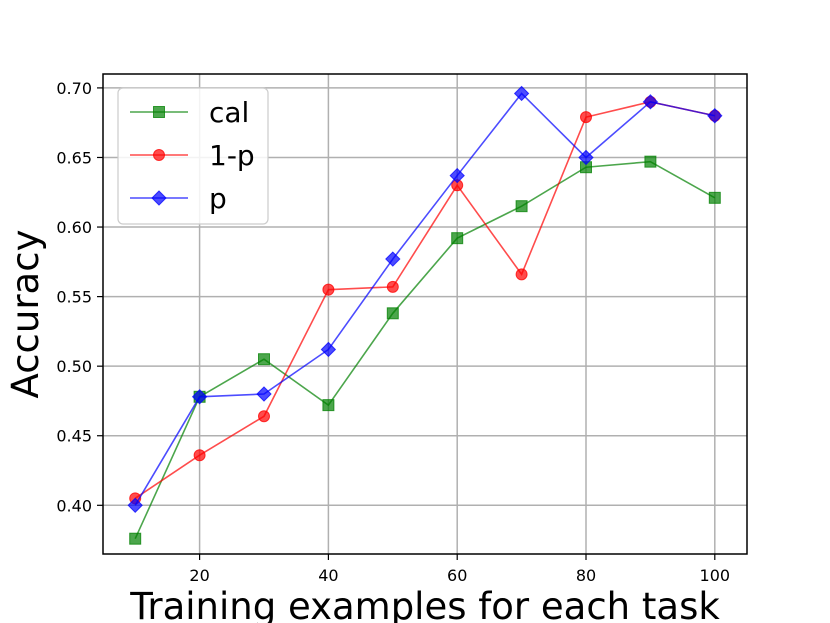  What do you see at coordinates (457, 575) in the screenshot?
I see `x-tick-label: 60` at bounding box center [457, 575].